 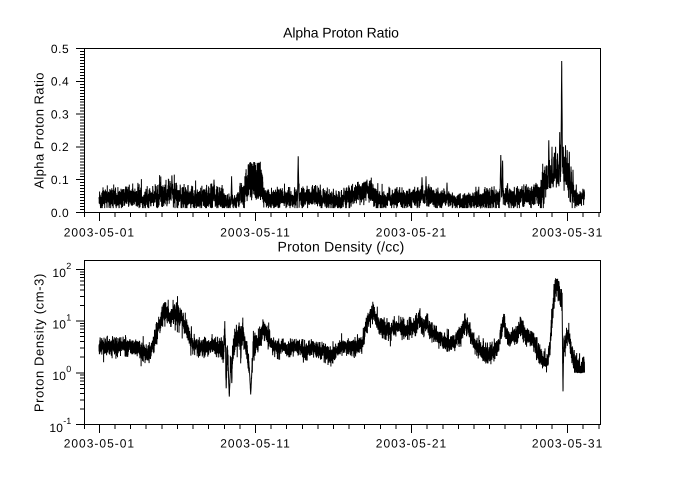 I want to click on svg-text: 0.0, so click(x=60, y=213).